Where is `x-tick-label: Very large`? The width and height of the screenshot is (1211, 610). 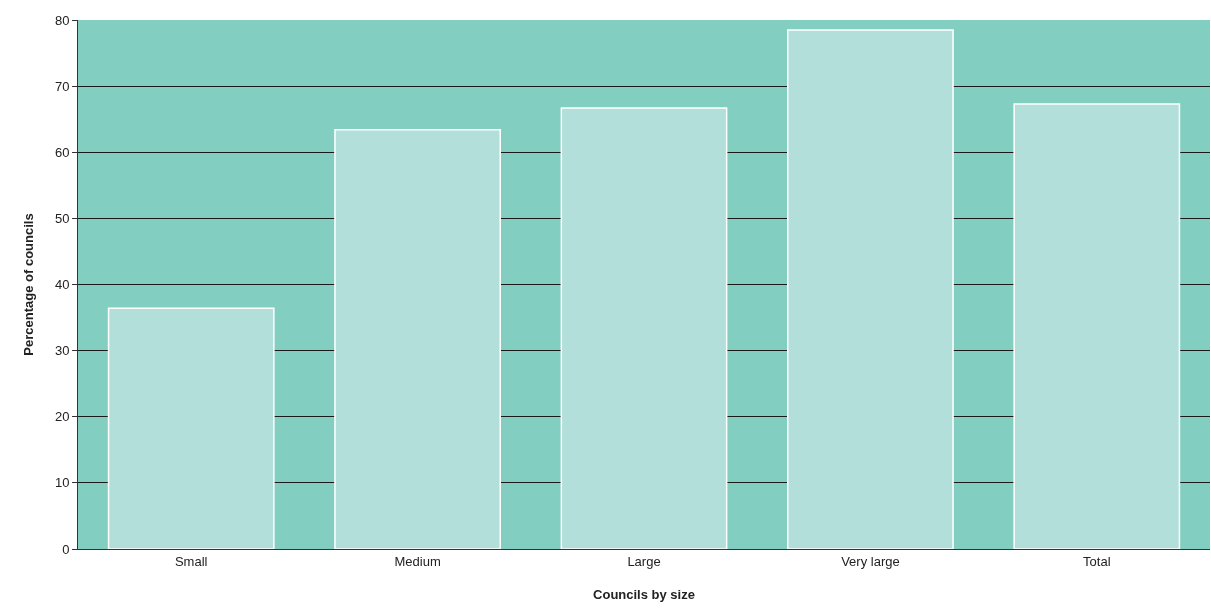
x-tick-label: Very large is located at coordinates (870, 561).